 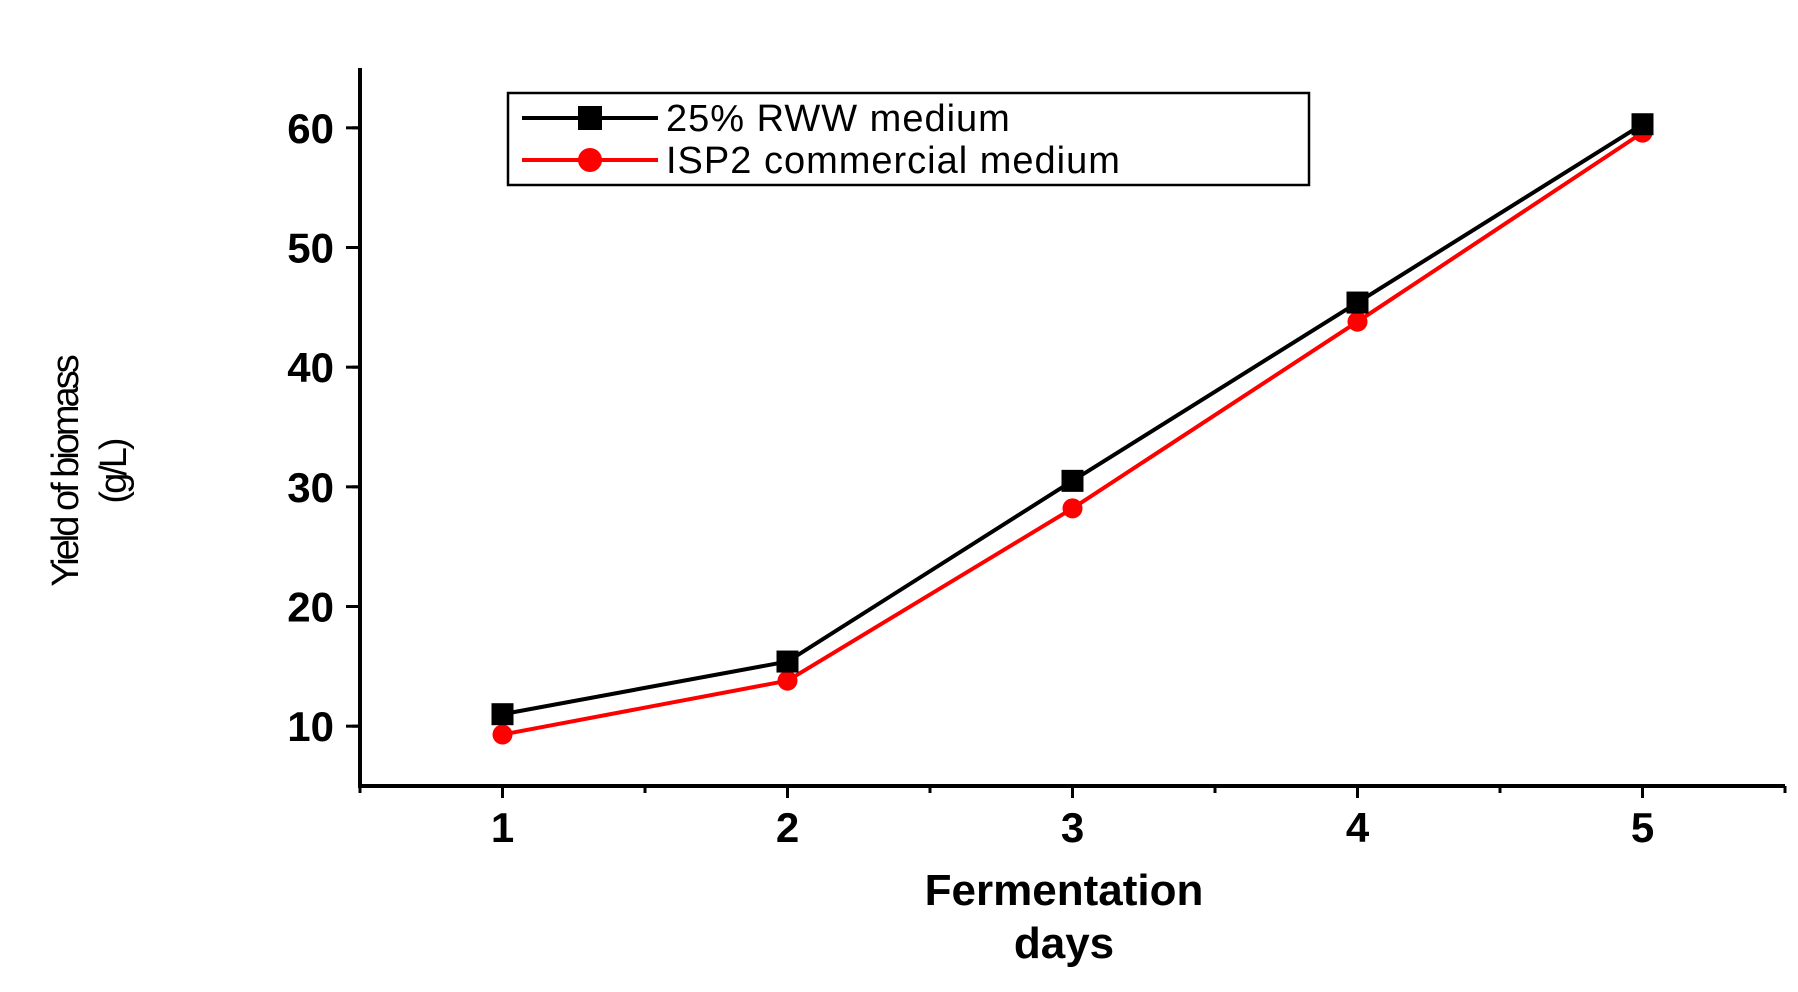 I want to click on y-axis-title-line-1: Yield of biomass, so click(x=66, y=470).